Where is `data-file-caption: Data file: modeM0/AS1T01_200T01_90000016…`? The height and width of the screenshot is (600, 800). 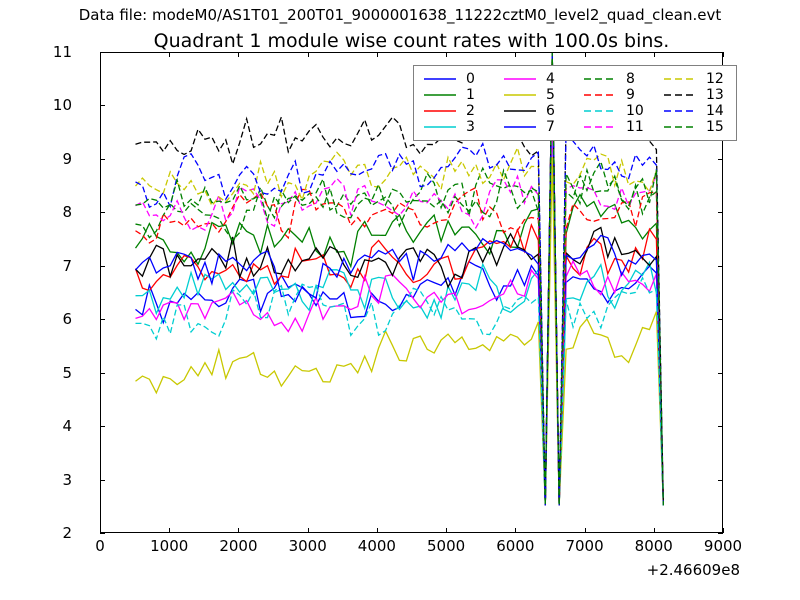
data-file-caption: Data file: modeM0/AS1T01_200T01_90000016… is located at coordinates (400, 15).